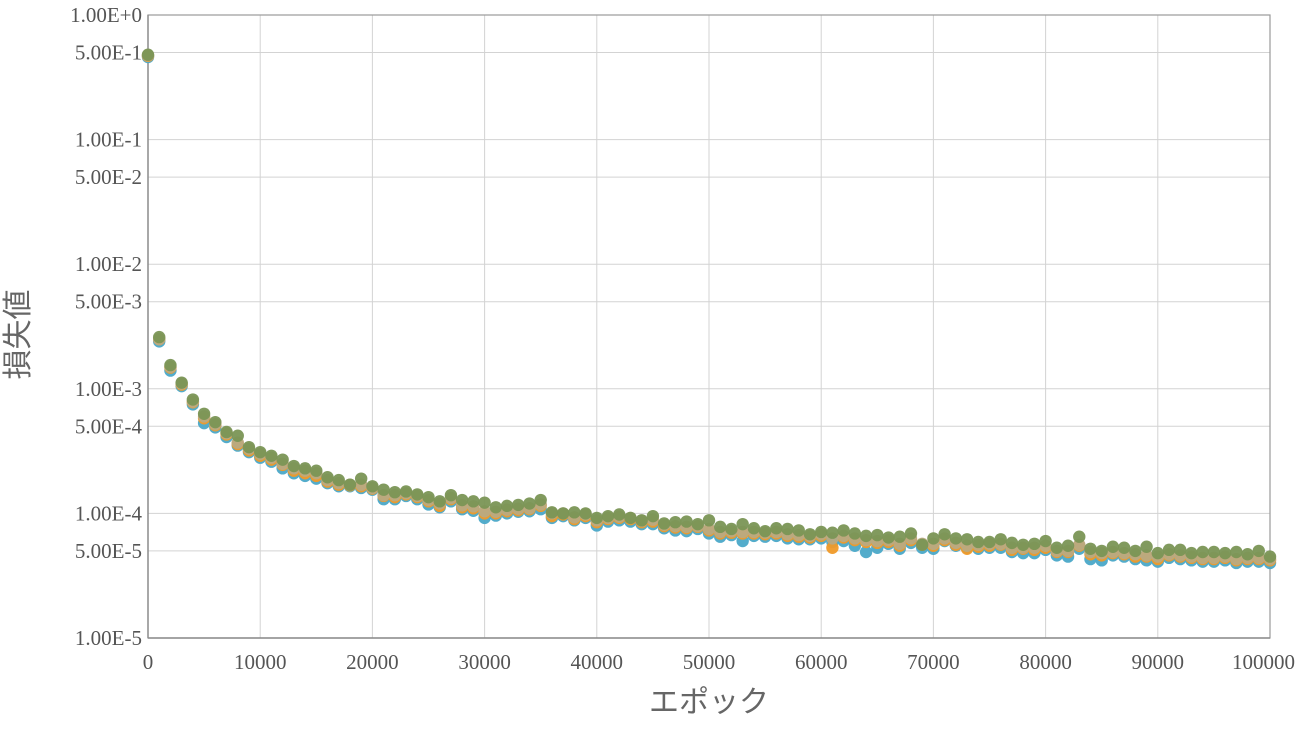  I want to click on x-tick-label: 10000, so click(260, 662).